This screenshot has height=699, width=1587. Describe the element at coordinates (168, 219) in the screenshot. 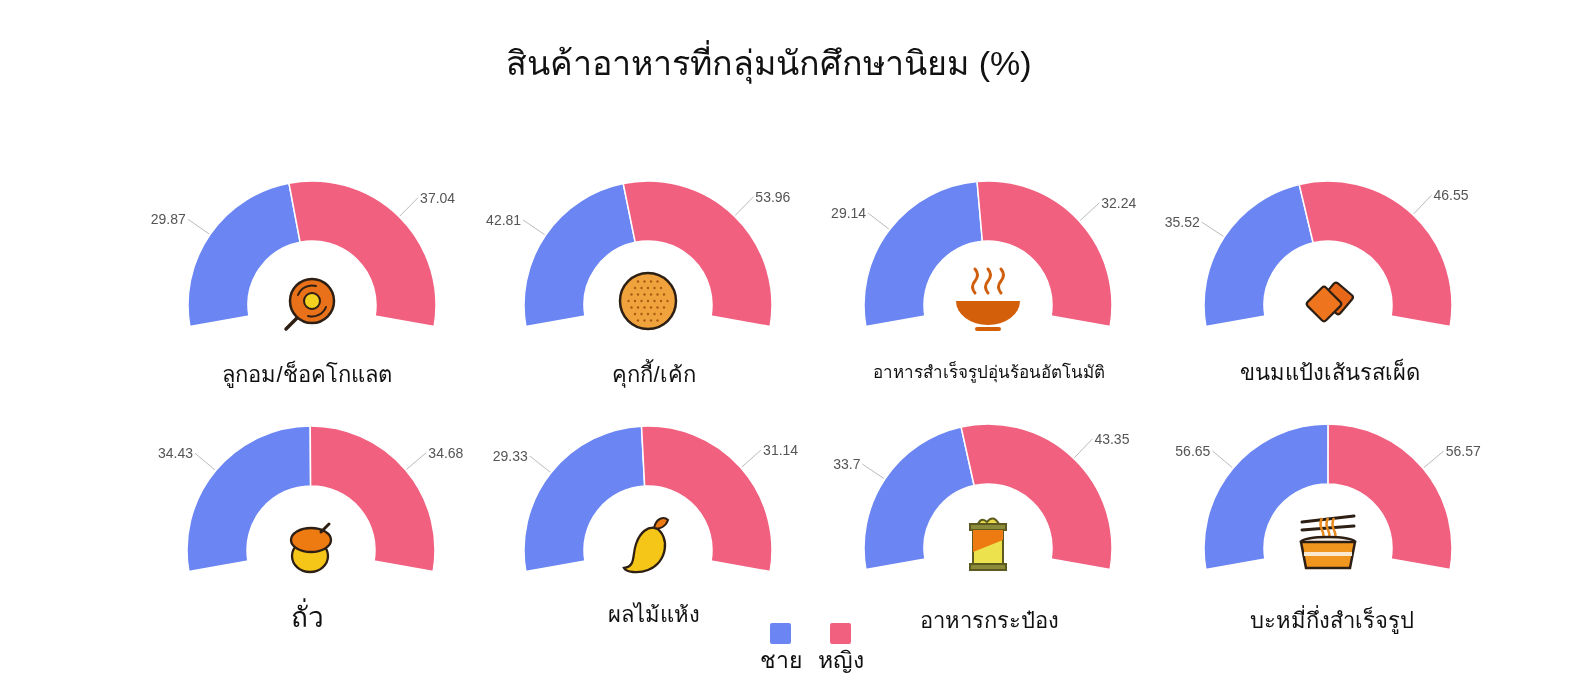

I see `data-label: 29.87` at that location.